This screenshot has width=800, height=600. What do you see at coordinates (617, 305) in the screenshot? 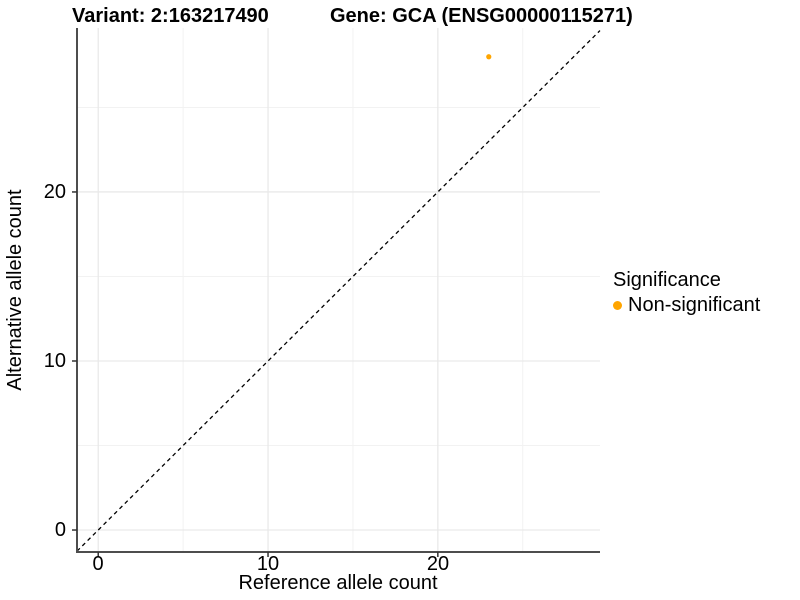
I see `legend-point-icon` at bounding box center [617, 305].